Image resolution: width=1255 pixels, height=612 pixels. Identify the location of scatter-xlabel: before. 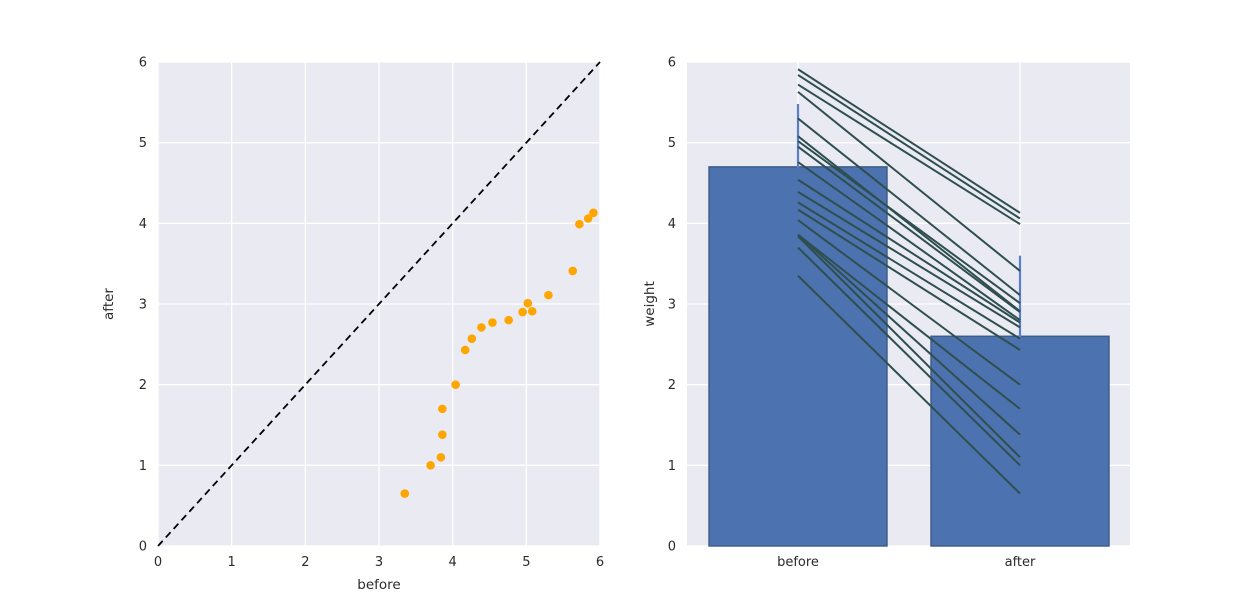
(378, 585).